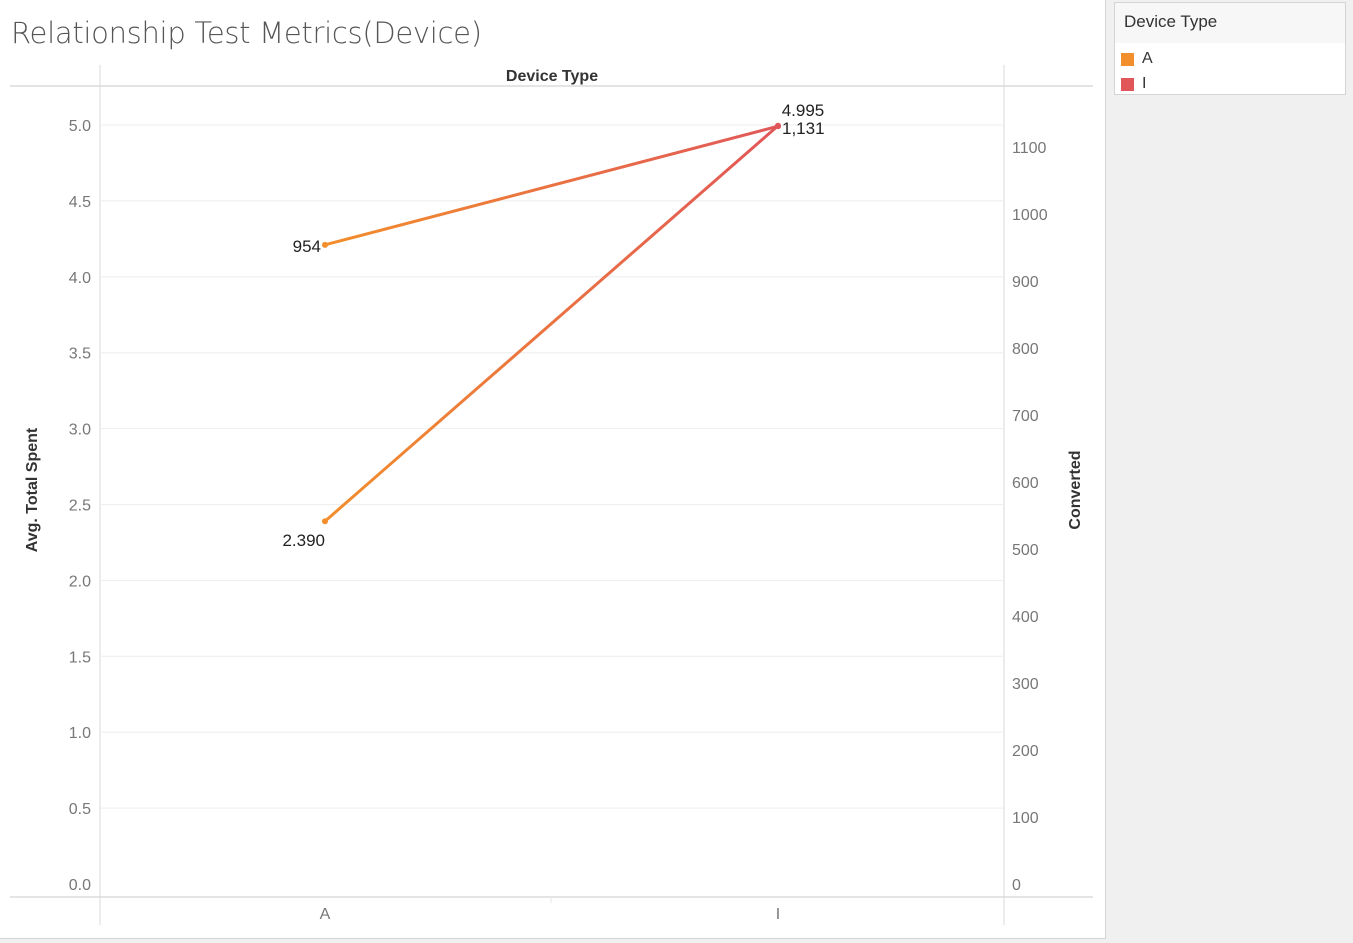  Describe the element at coordinates (1025, 617) in the screenshot. I see `right-tick-label: 400` at that location.